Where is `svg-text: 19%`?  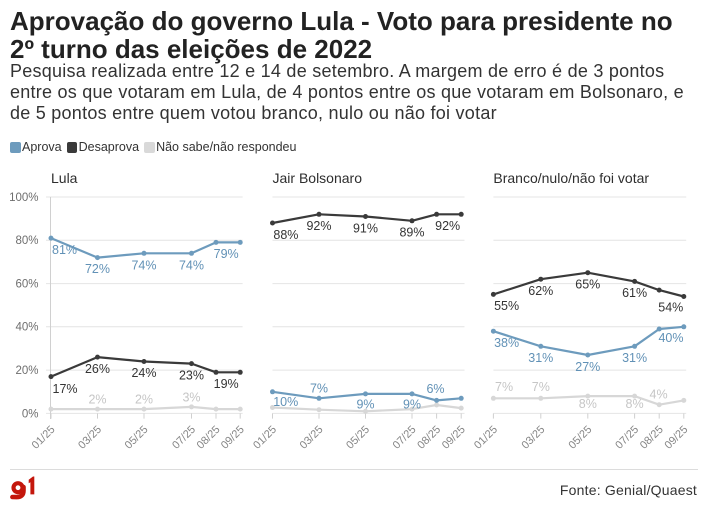 svg-text: 19% is located at coordinates (226, 384).